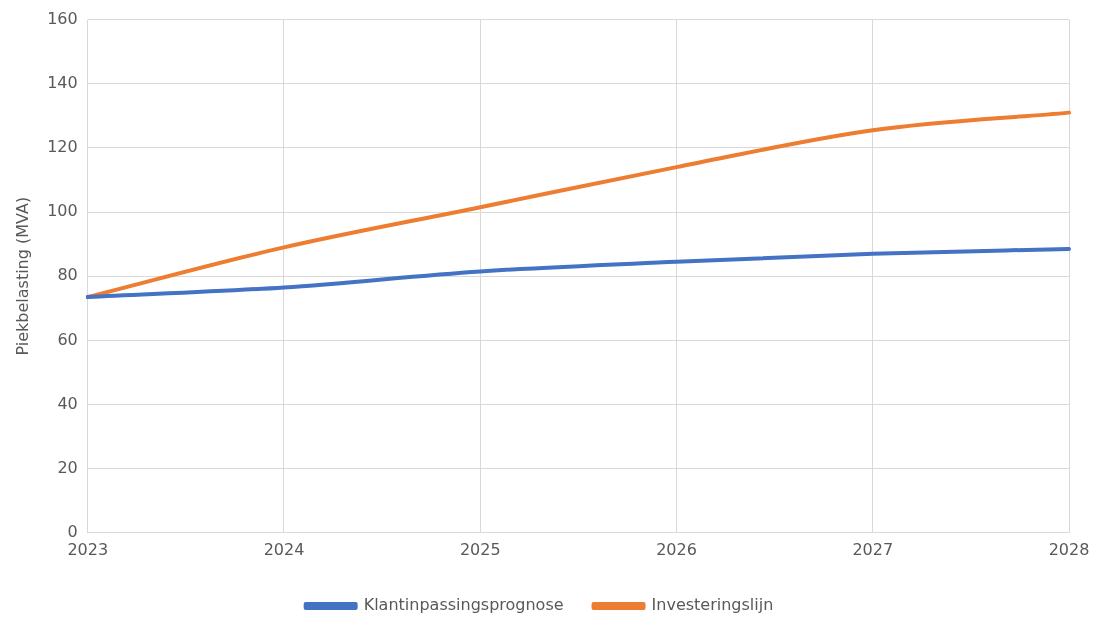 The width and height of the screenshot is (1099, 629). Describe the element at coordinates (676, 549) in the screenshot. I see `x-tick-label: 2026` at that location.